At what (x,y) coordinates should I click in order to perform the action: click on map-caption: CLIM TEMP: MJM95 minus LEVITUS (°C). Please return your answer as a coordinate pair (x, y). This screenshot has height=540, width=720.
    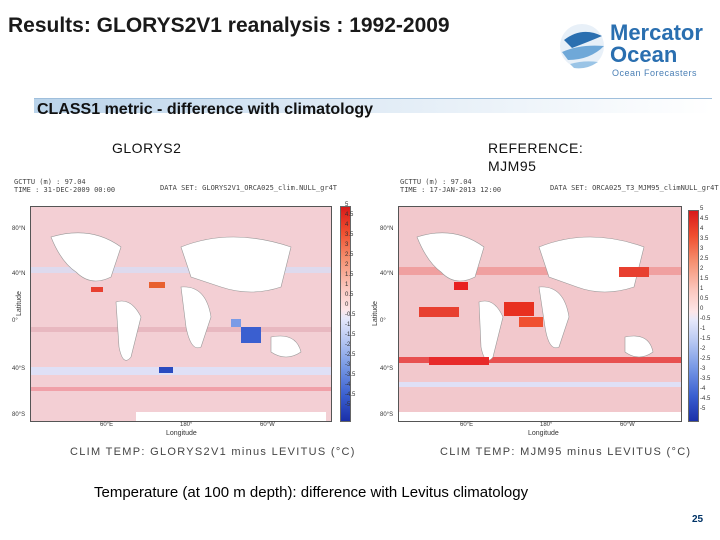
    Looking at the image, I should click on (566, 452).